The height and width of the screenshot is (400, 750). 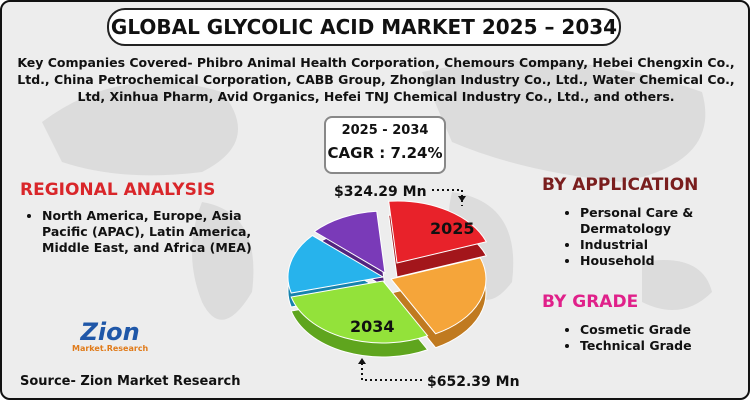 What do you see at coordinates (385, 153) in the screenshot?
I see `cagr-label: CAGR : 7.24%` at bounding box center [385, 153].